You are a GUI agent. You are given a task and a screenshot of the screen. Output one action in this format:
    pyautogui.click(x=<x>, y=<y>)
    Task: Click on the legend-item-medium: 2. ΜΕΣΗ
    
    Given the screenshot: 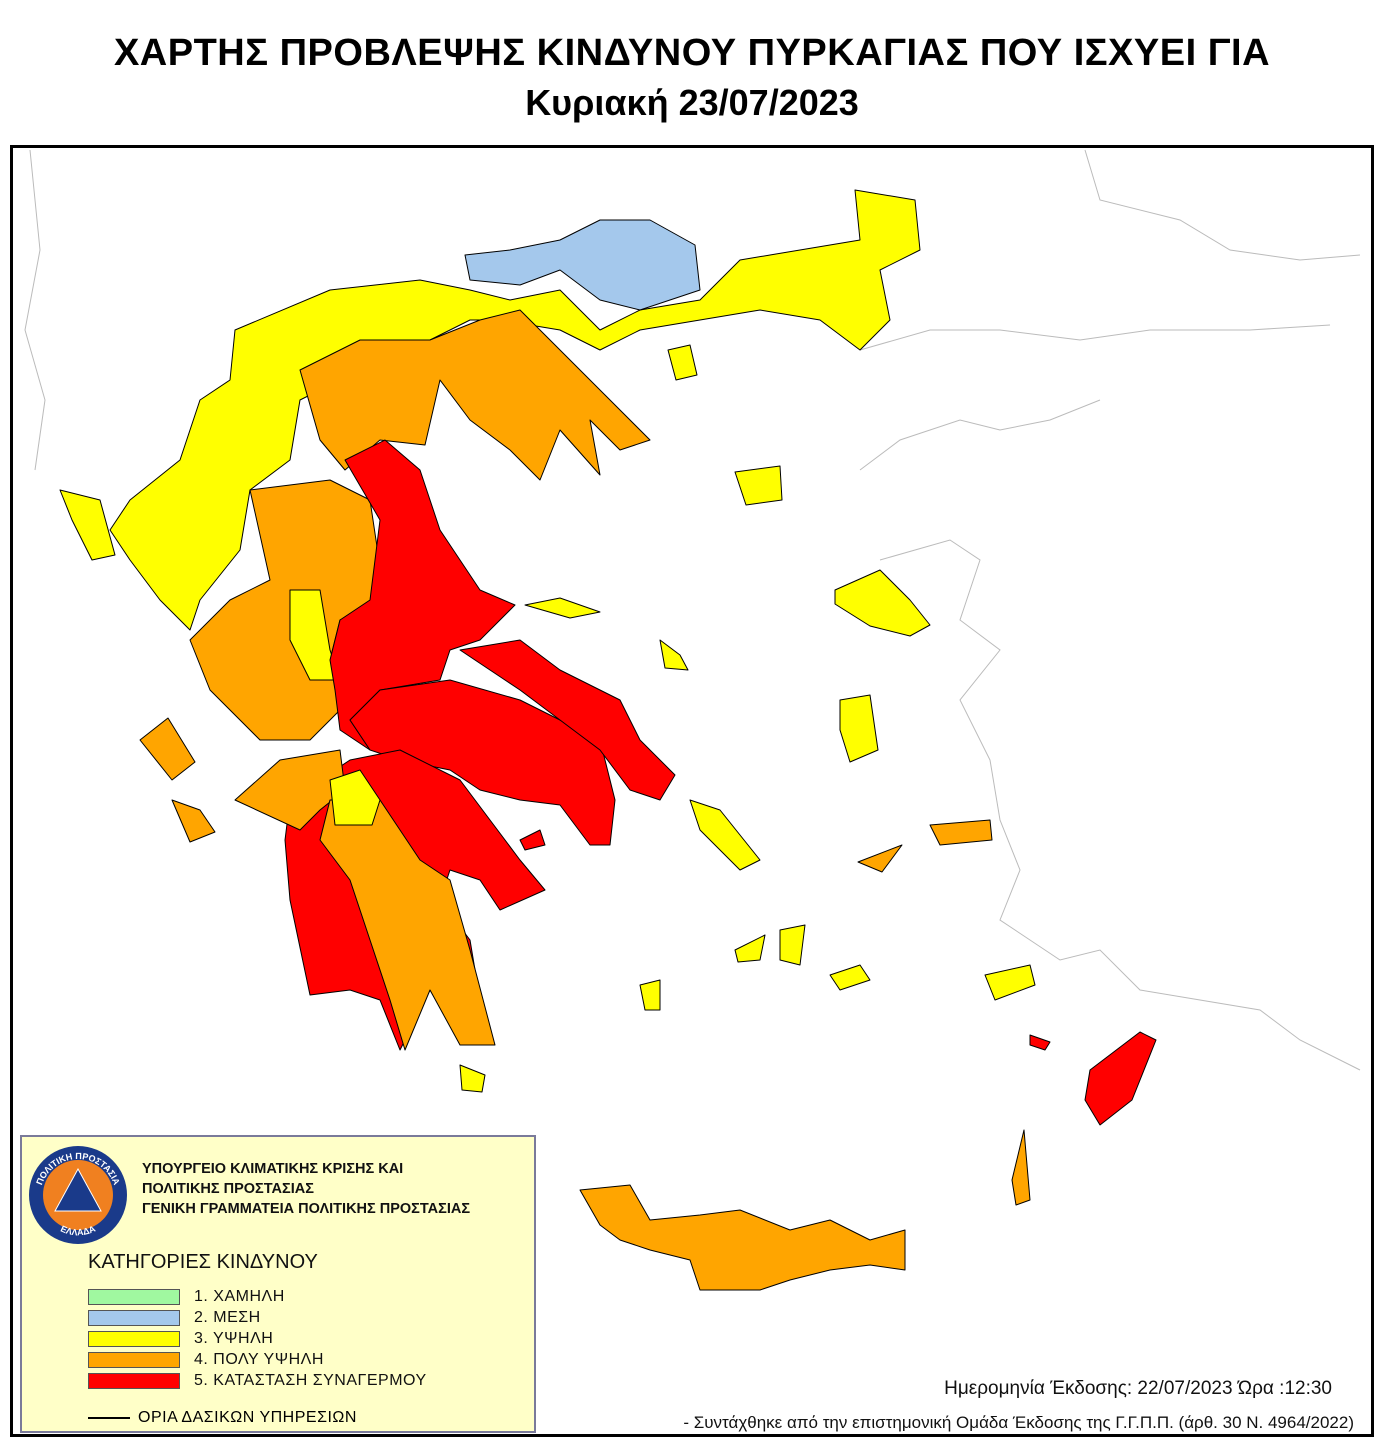 What is the action you would take?
    pyautogui.click(x=174, y=1318)
    